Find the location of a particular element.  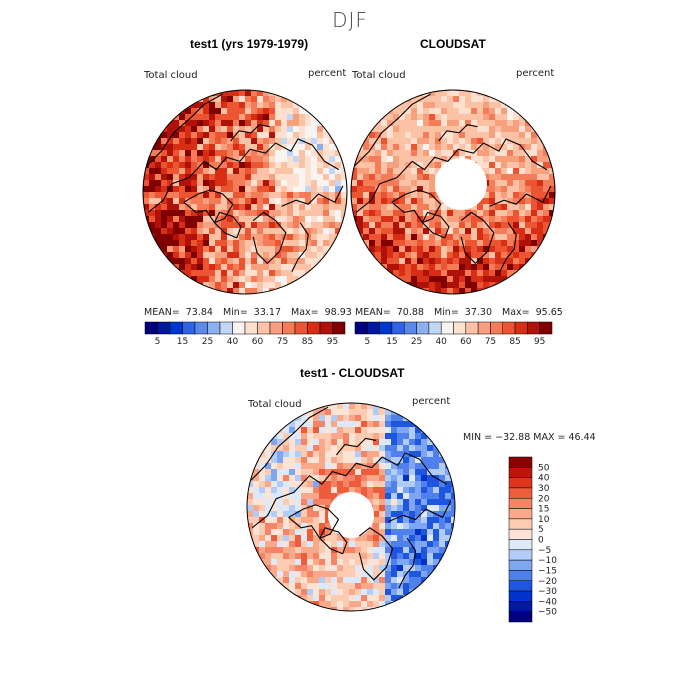

panel2-colorbar-swatch is located at coordinates (533, 328).